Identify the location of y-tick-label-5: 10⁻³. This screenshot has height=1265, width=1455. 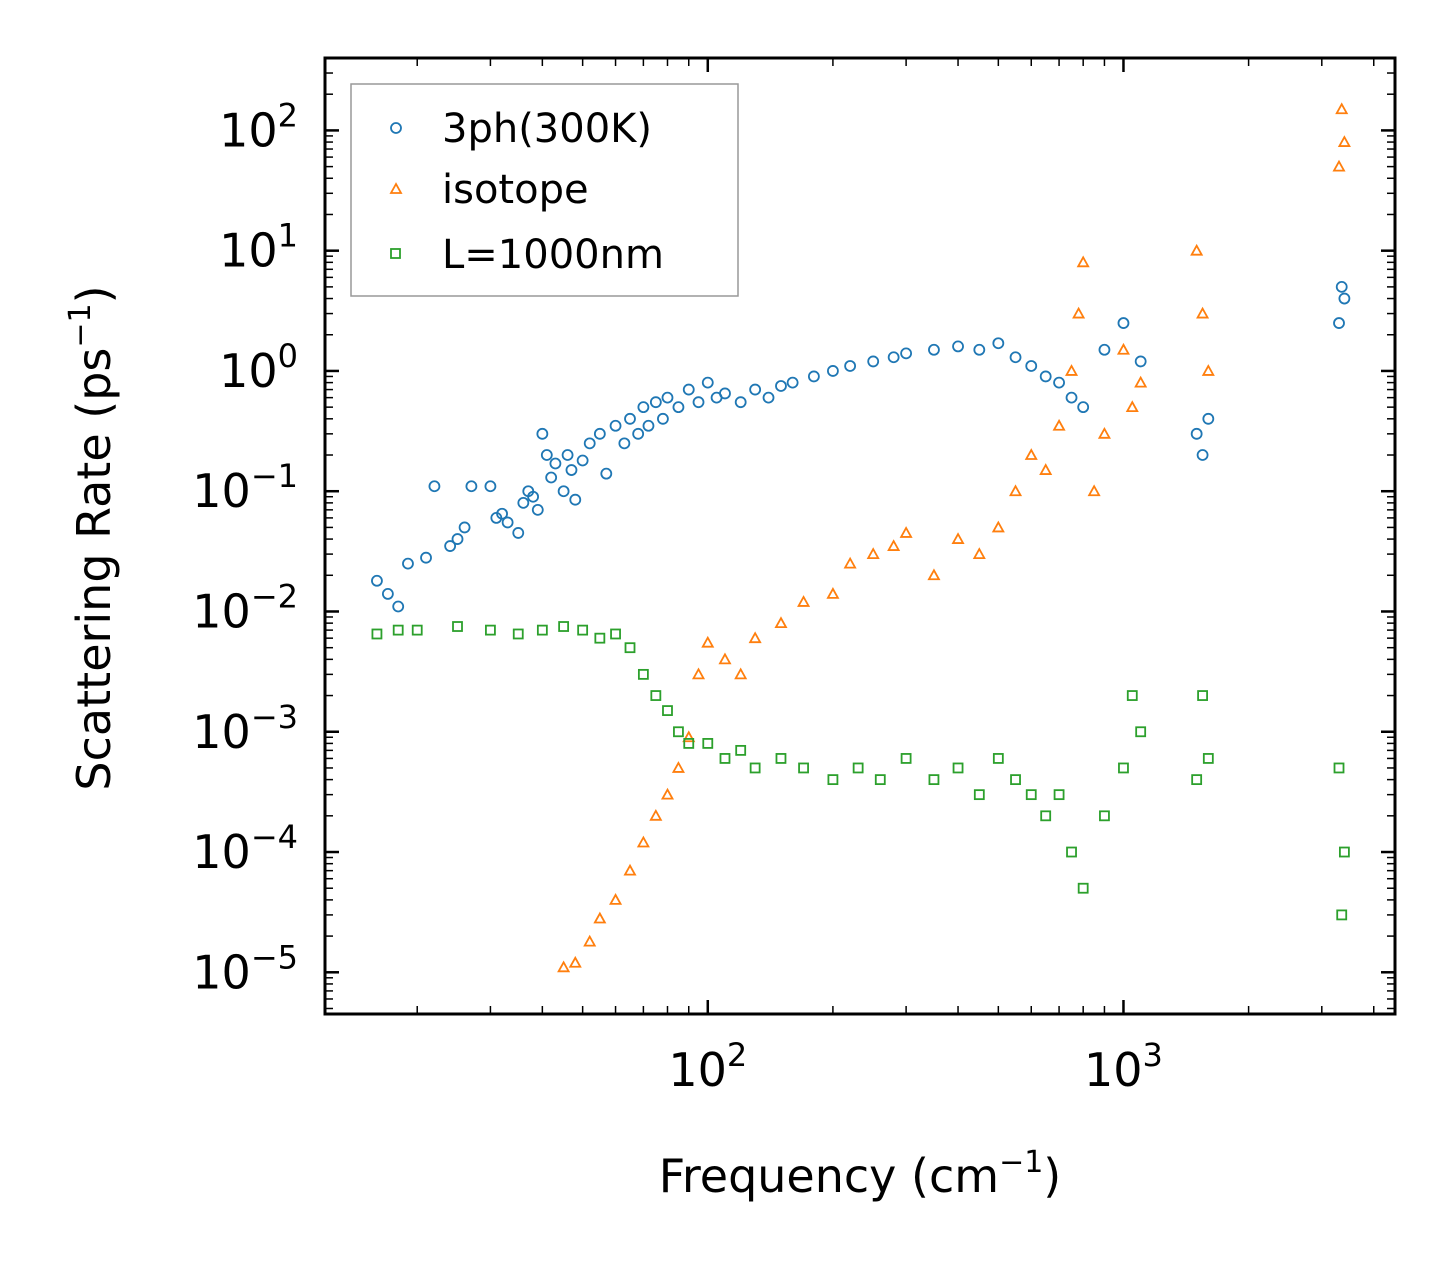
(245, 728).